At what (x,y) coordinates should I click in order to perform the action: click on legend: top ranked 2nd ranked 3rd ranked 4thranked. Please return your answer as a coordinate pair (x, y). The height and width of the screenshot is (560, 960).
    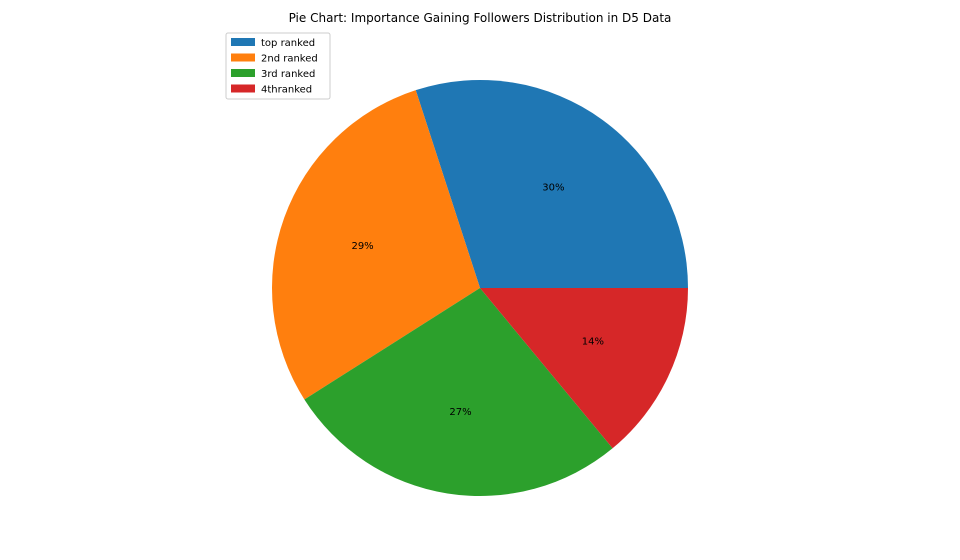
    Looking at the image, I should click on (278, 66).